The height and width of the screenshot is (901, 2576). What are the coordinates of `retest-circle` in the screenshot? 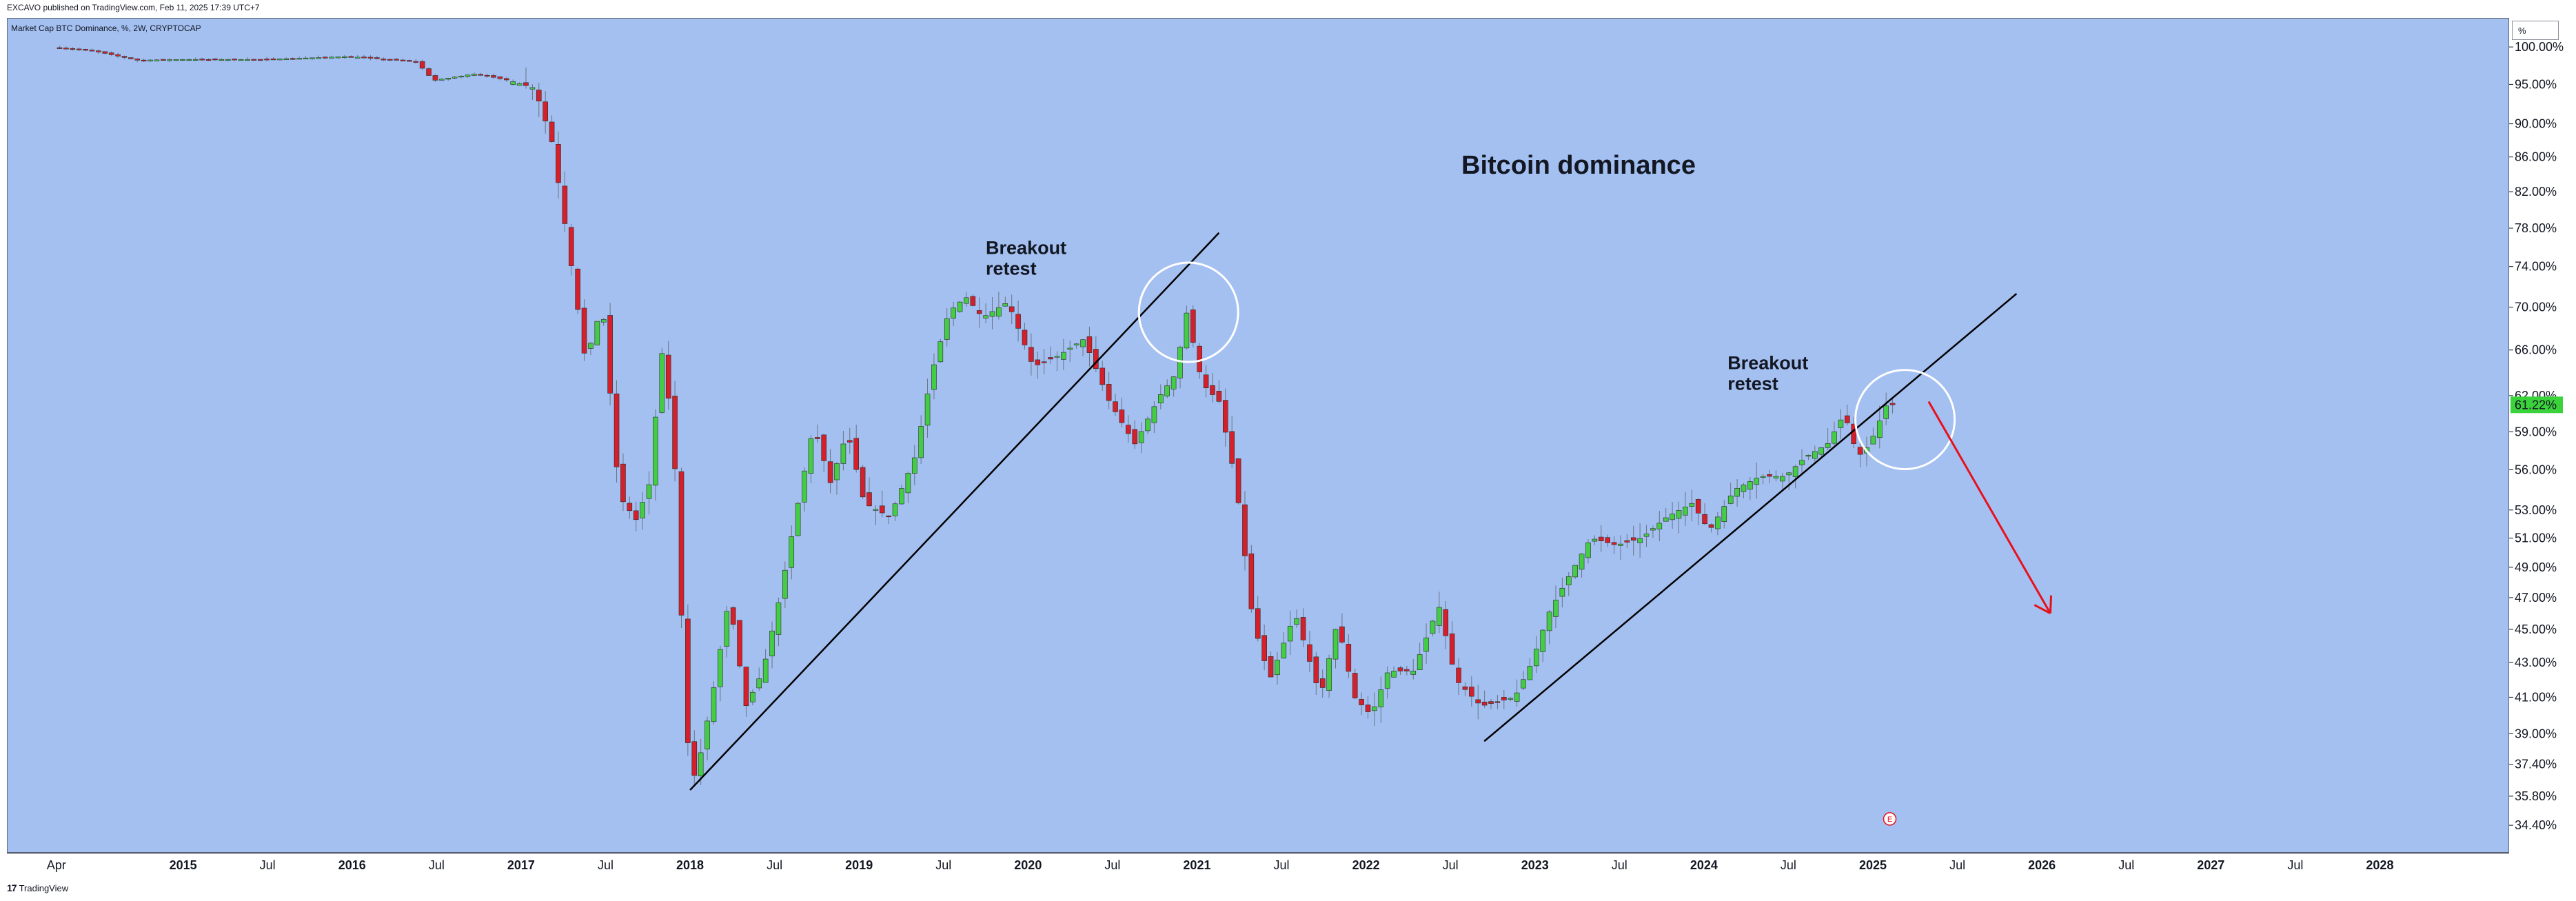 It's located at (1905, 420).